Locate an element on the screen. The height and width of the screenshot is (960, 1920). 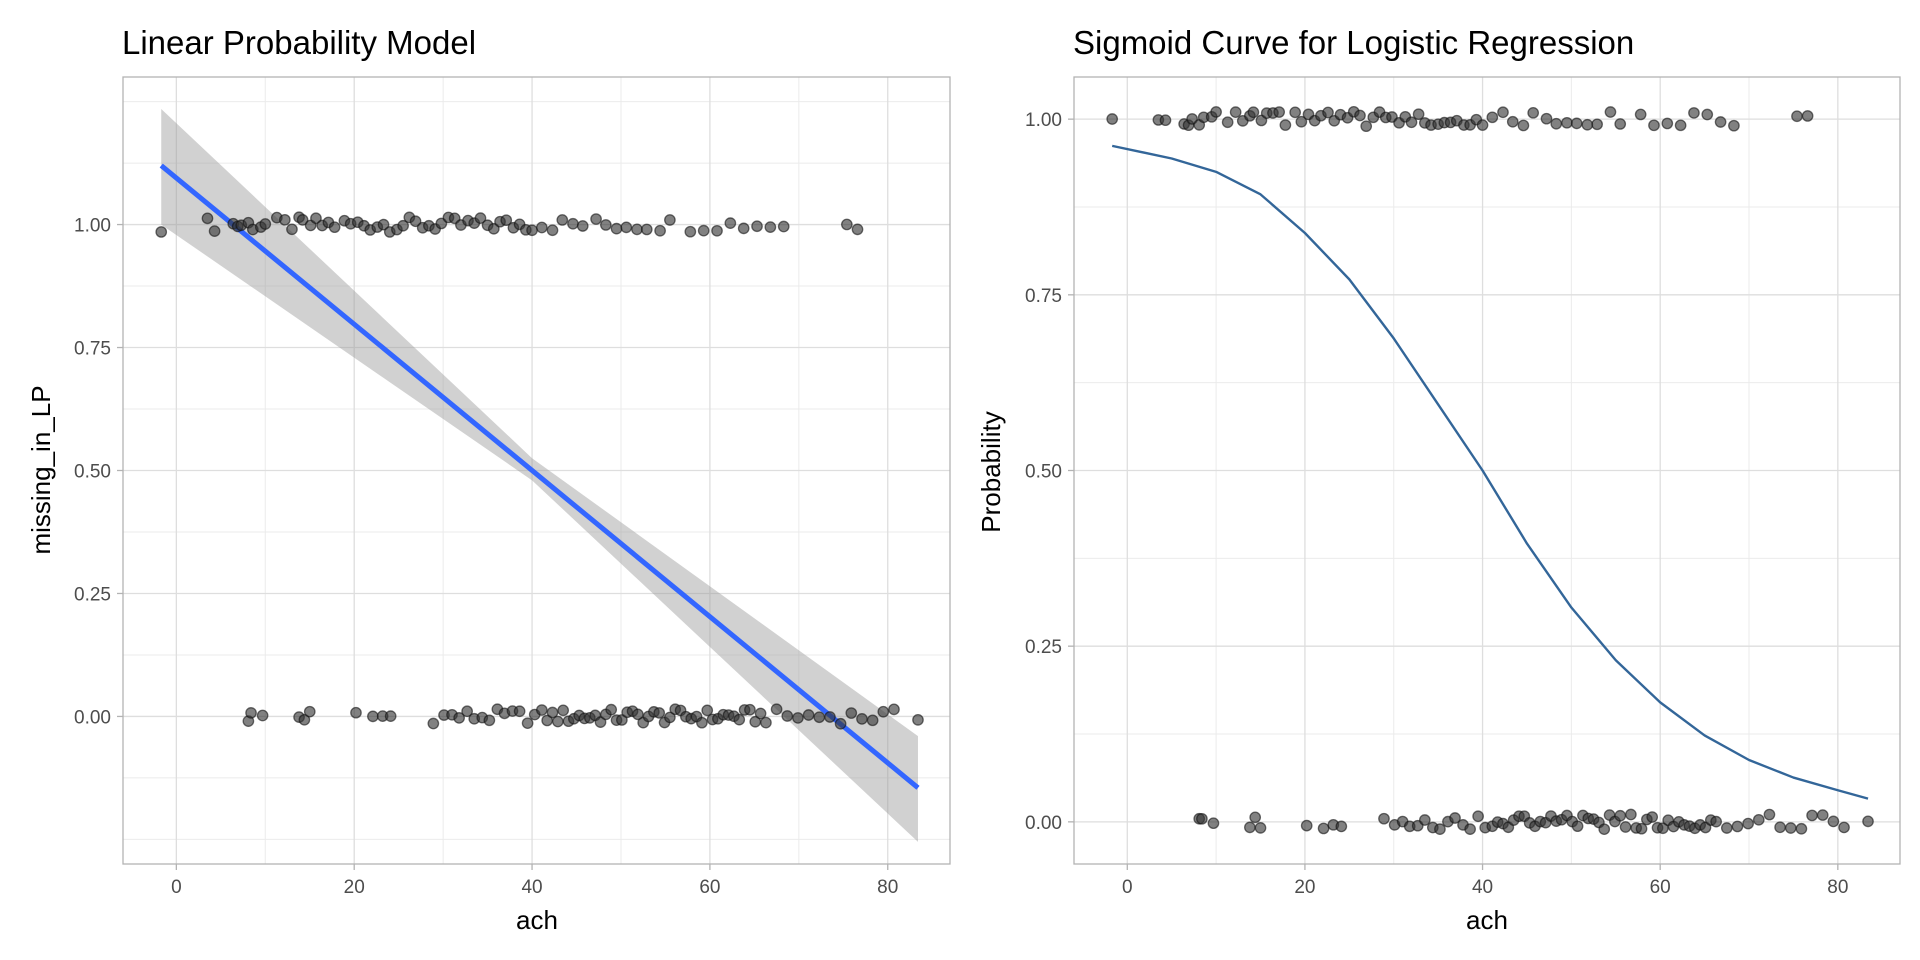
lpm-x-axis-label: ach is located at coordinates (537, 920).